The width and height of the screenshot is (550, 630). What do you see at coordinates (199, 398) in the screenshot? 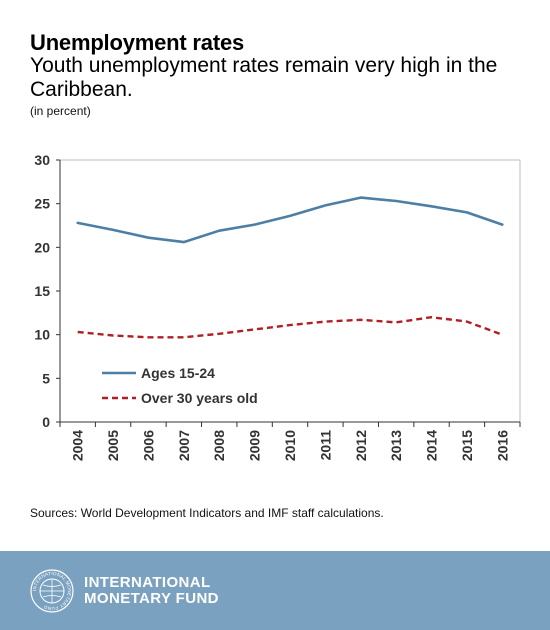
I see `legend-label: Over 30 years old` at bounding box center [199, 398].